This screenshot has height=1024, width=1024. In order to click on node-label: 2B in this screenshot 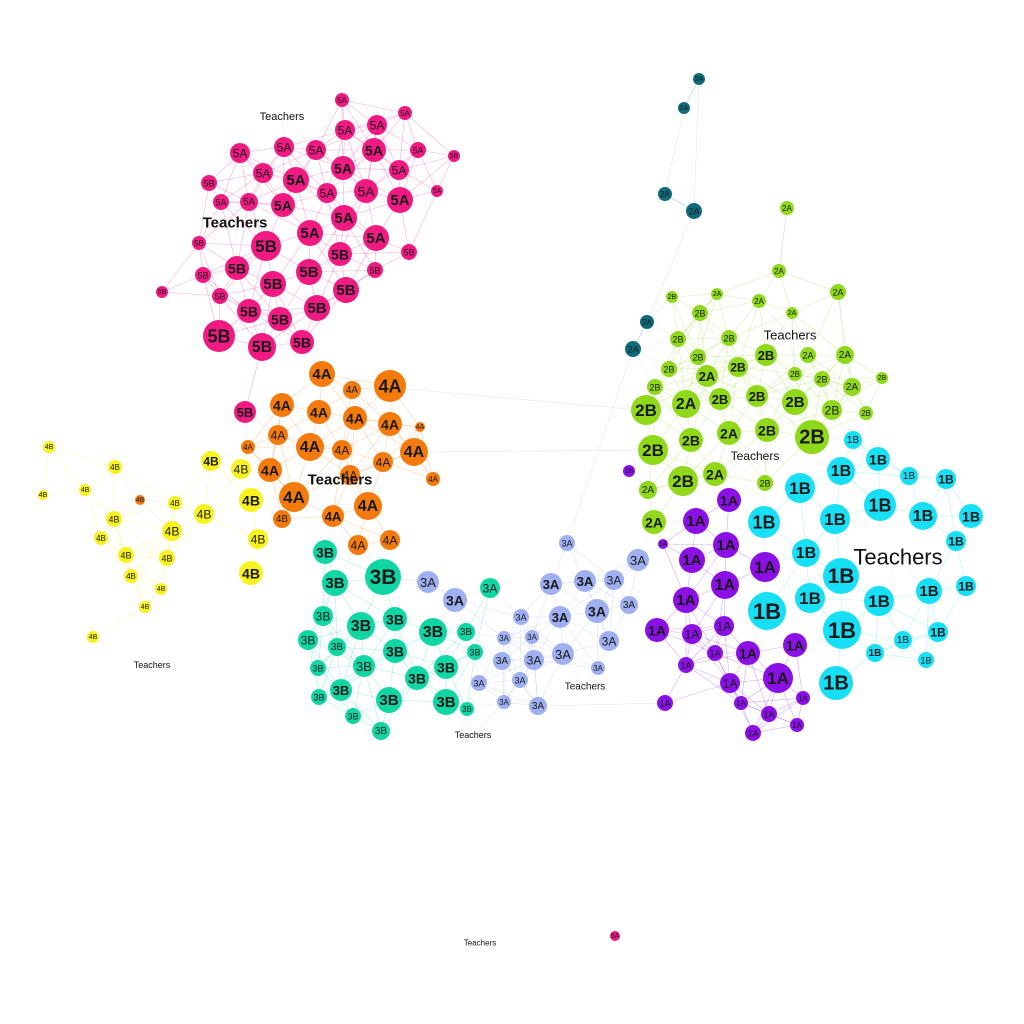, I will do `click(668, 370)`.